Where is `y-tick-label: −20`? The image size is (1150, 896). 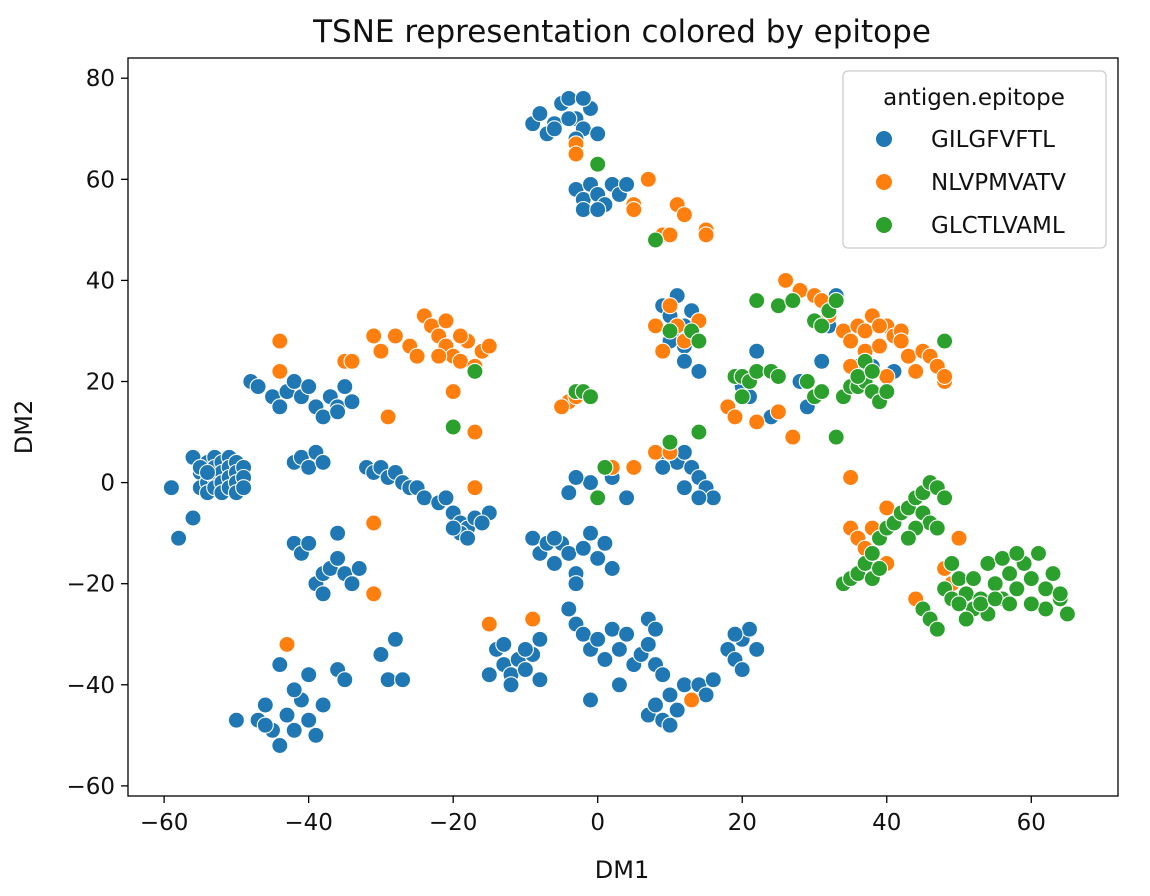 y-tick-label: −20 is located at coordinates (90, 585).